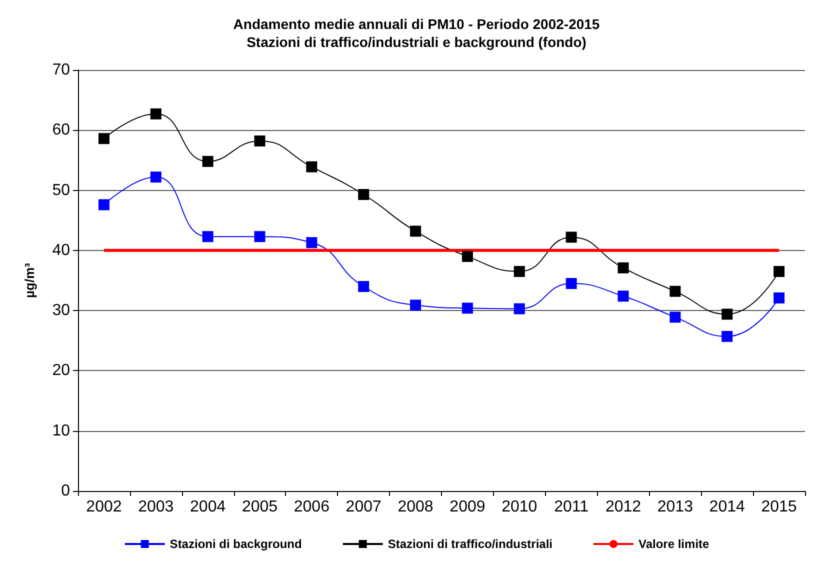  Describe the element at coordinates (520, 507) in the screenshot. I see `x-tick-label: 2010` at that location.